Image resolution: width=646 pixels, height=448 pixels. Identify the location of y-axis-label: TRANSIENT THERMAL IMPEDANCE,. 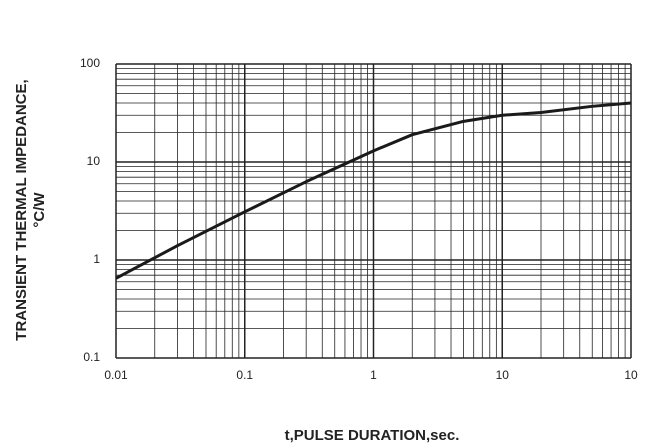
(21, 209).